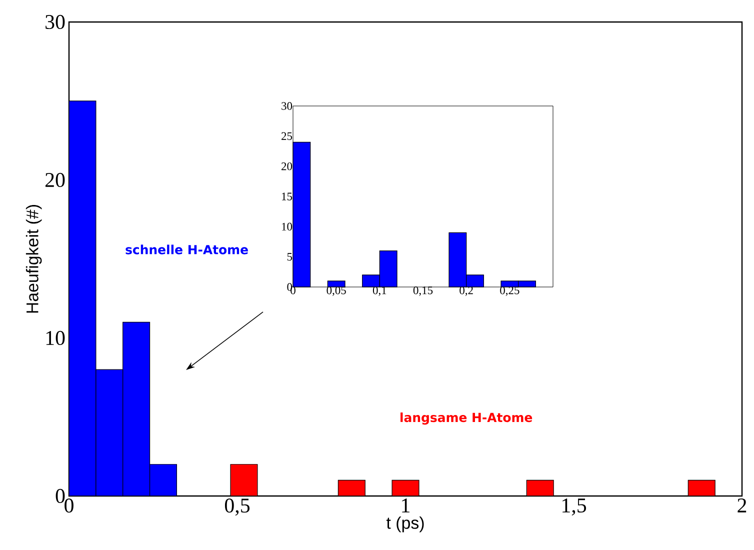 Image resolution: width=754 pixels, height=550 pixels. Describe the element at coordinates (379, 291) in the screenshot. I see `x-tick-label: 0,1` at that location.